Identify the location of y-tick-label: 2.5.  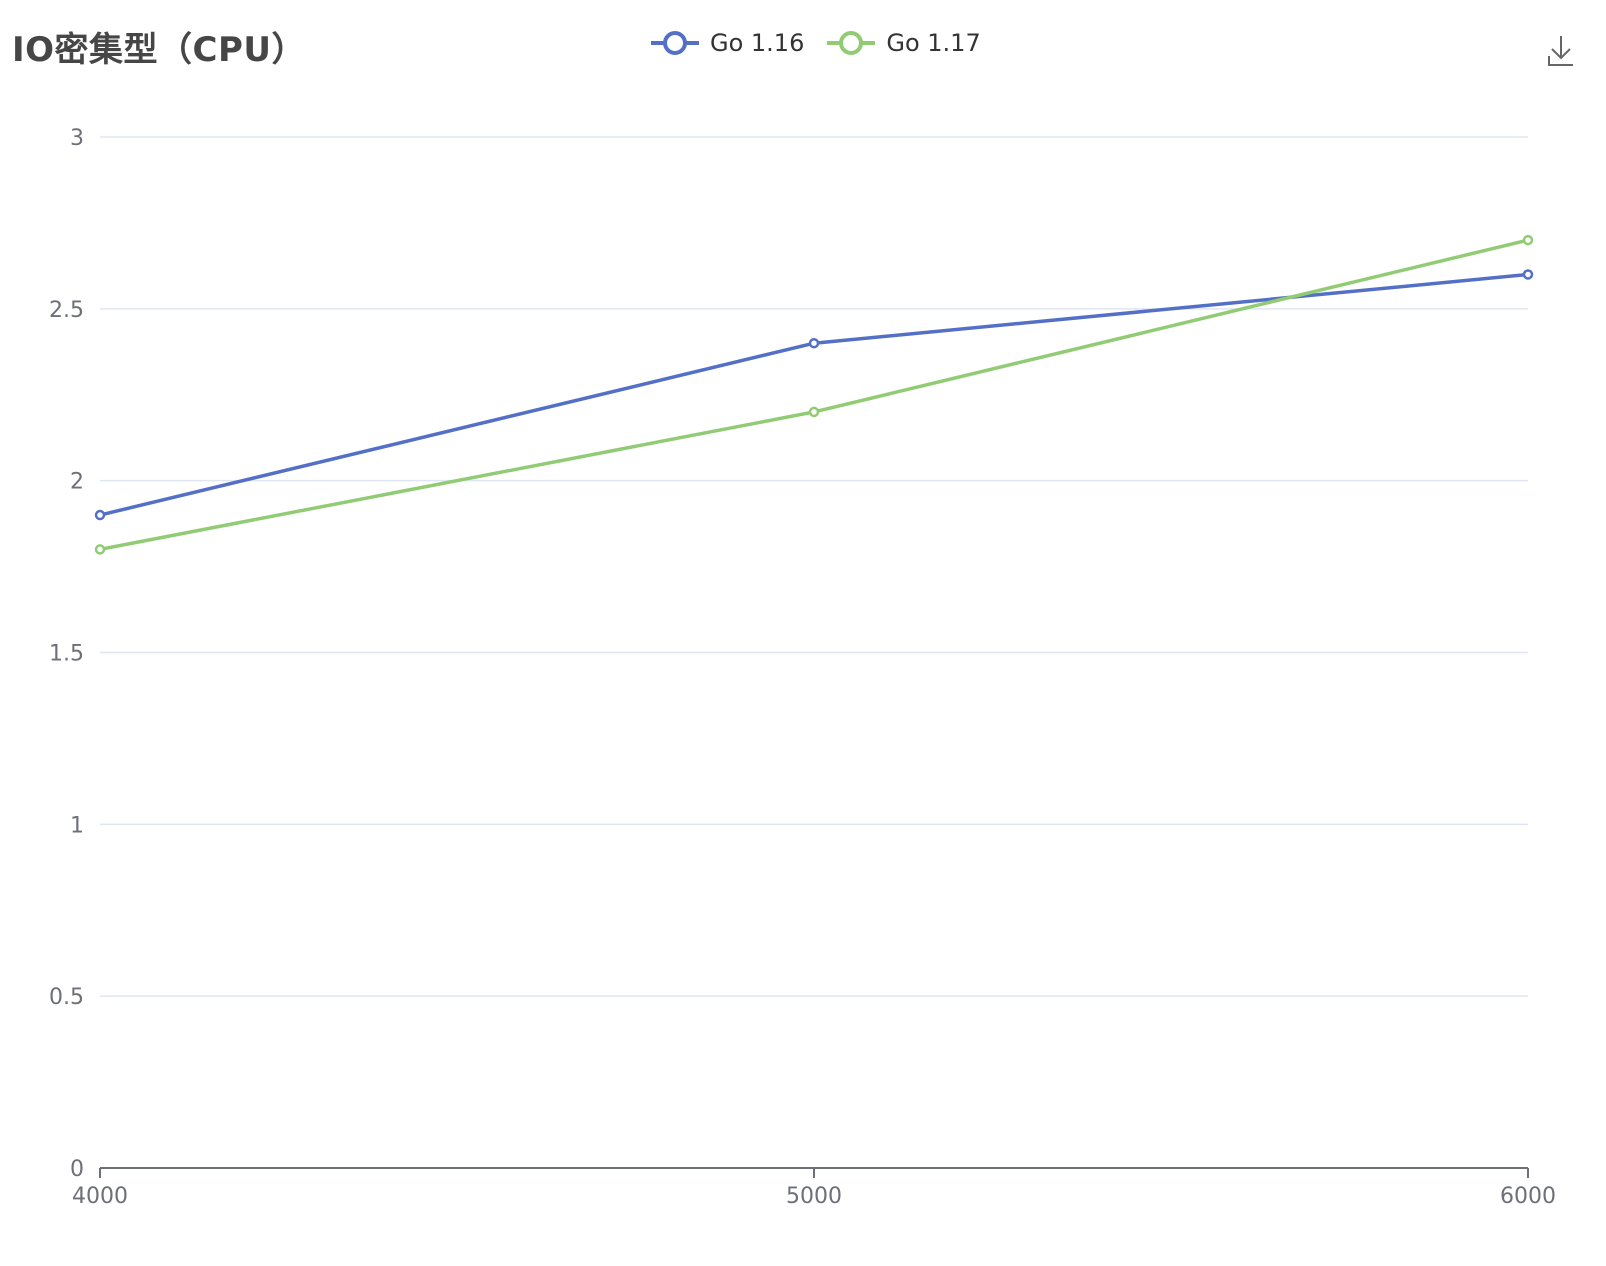
(66, 310).